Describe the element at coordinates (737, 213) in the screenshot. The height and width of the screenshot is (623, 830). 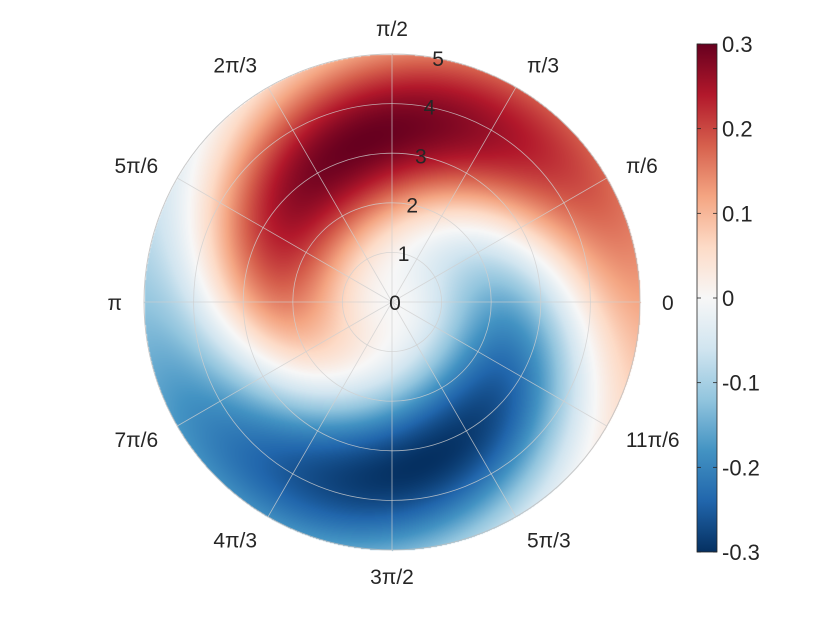
I see `colorbar-tick-label: 0.1` at that location.